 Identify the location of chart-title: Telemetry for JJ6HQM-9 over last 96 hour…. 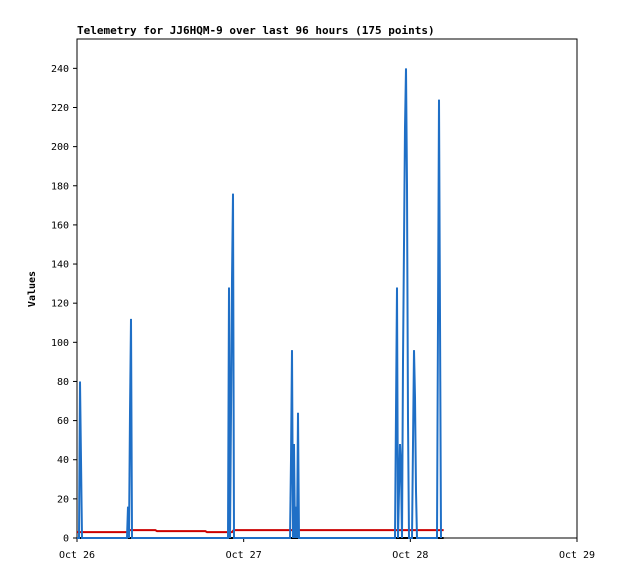
(256, 30).